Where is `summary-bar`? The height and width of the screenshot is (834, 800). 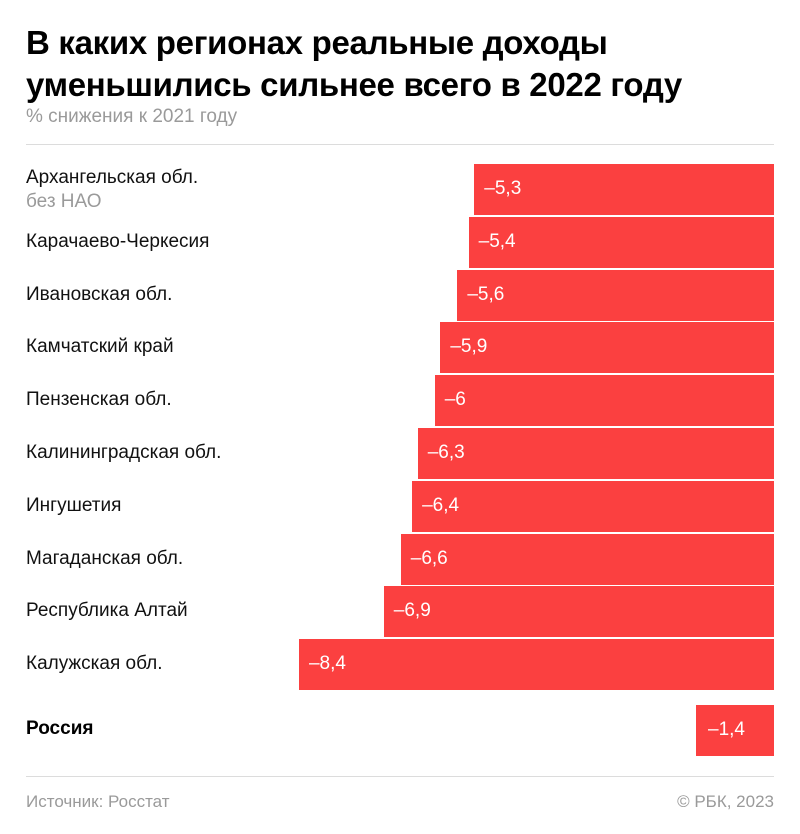 summary-bar is located at coordinates (735, 730).